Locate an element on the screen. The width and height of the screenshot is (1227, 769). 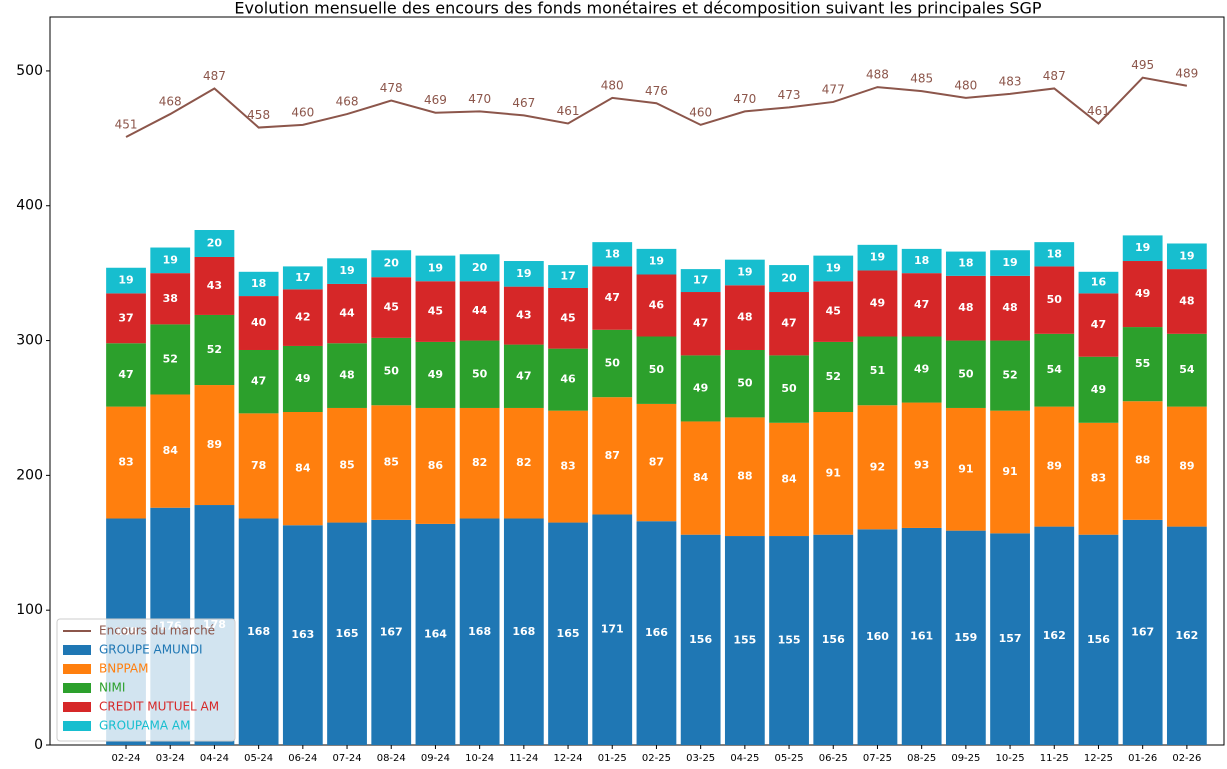
bar-value-label: 45 is located at coordinates (833, 311).